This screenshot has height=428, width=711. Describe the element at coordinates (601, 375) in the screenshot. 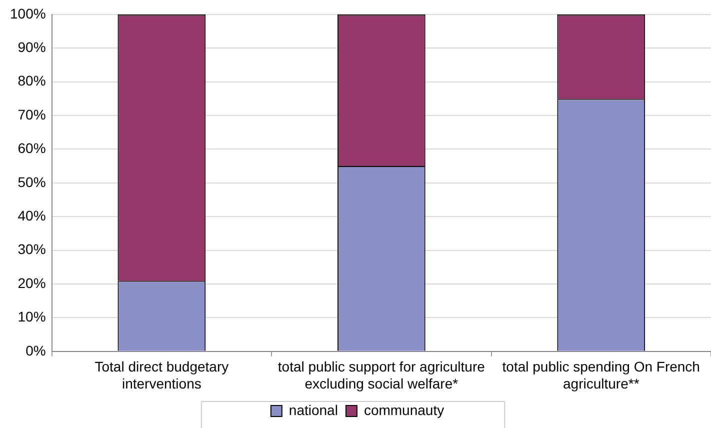

I see `x-tick-label: total public spending On French agriculture**` at that location.